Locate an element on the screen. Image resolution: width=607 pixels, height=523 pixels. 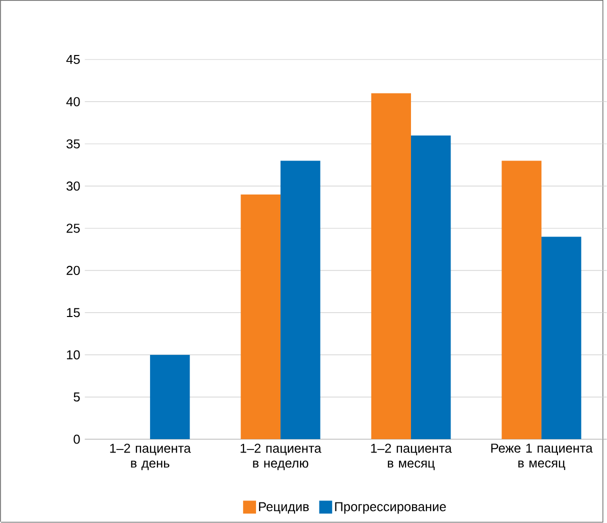
y-tick-label: 40 is located at coordinates (73, 101).